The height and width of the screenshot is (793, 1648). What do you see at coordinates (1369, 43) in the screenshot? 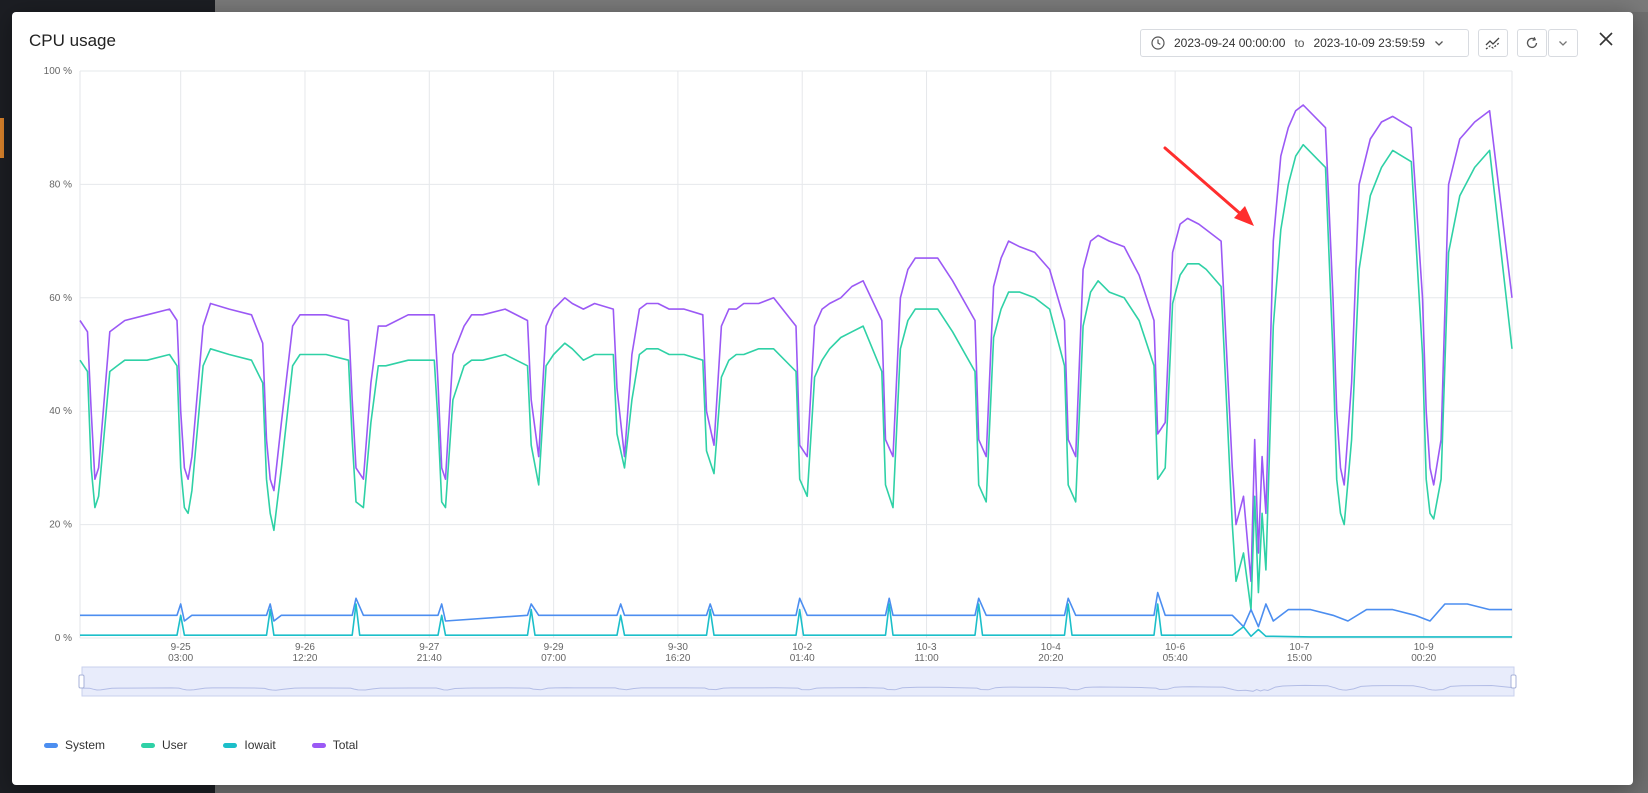
I see `range-end: 2023-10-09 23:59:59` at bounding box center [1369, 43].